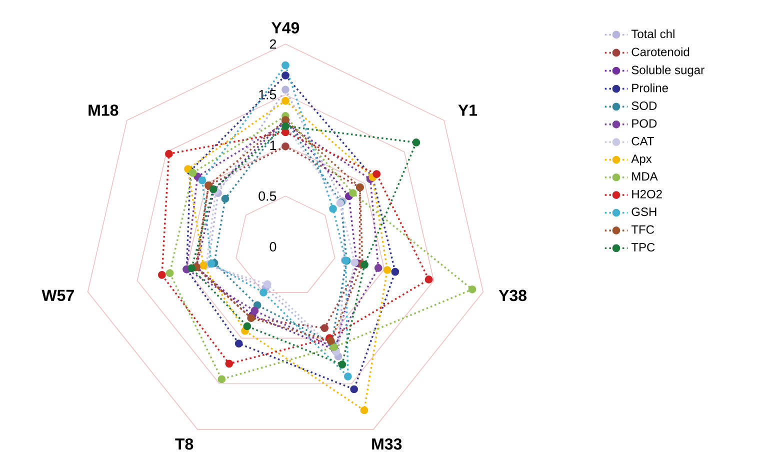 This screenshot has width=783, height=471. I want to click on spoke-label: T8, so click(184, 444).